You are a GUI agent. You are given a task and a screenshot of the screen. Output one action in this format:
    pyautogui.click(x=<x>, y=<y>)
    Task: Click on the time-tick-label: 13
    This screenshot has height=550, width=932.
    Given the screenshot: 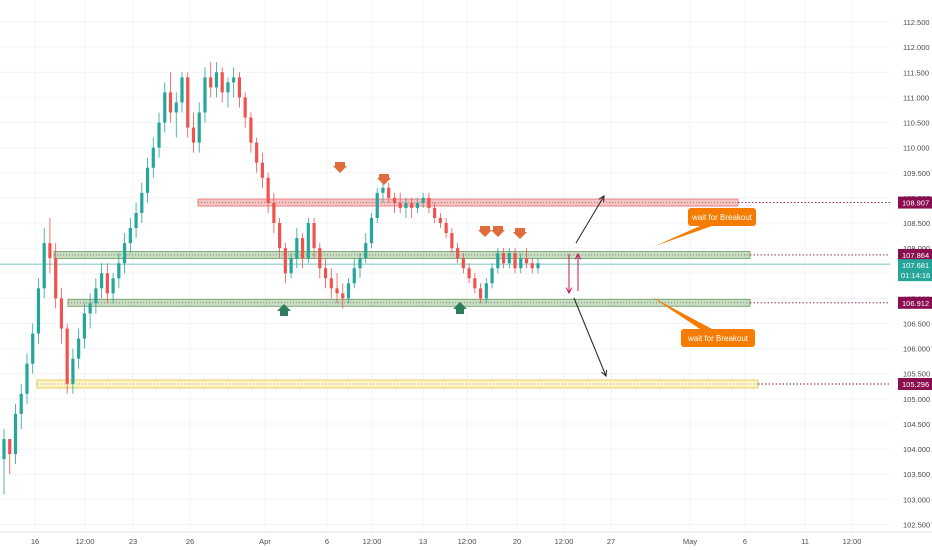 What is the action you would take?
    pyautogui.click(x=423, y=541)
    